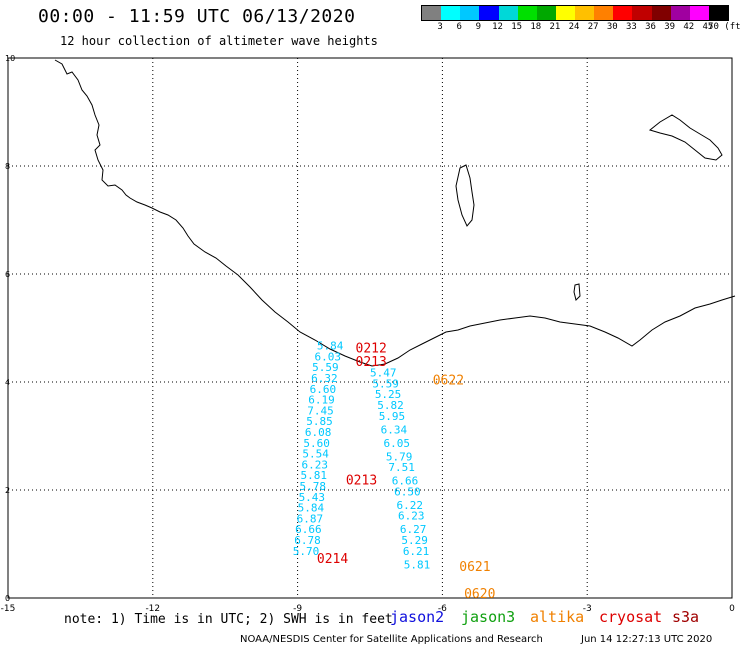  I want to click on legend-label: 30, so click(612, 27).